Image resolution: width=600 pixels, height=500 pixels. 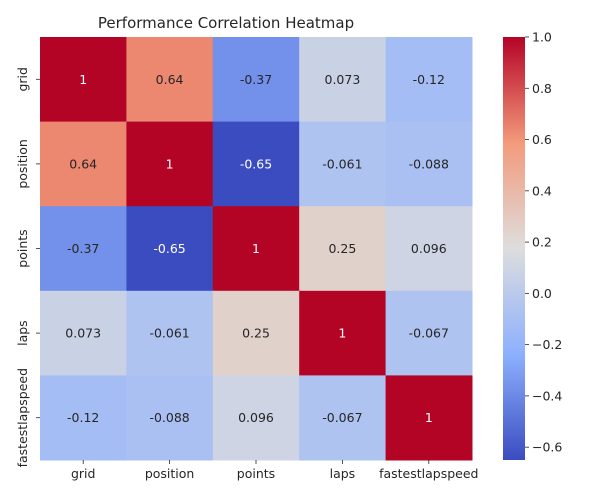 I want to click on colorbar: 1.0 0.8 0.6 0.4 0.2 0.0 −0.2 −0.4 −0.6, so click(x=532, y=245).